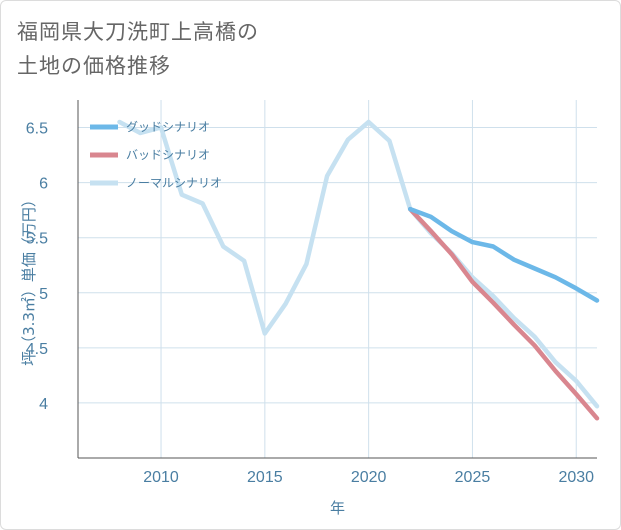  Describe the element at coordinates (473, 477) in the screenshot. I see `x-tick-label-2025: 2025` at that location.